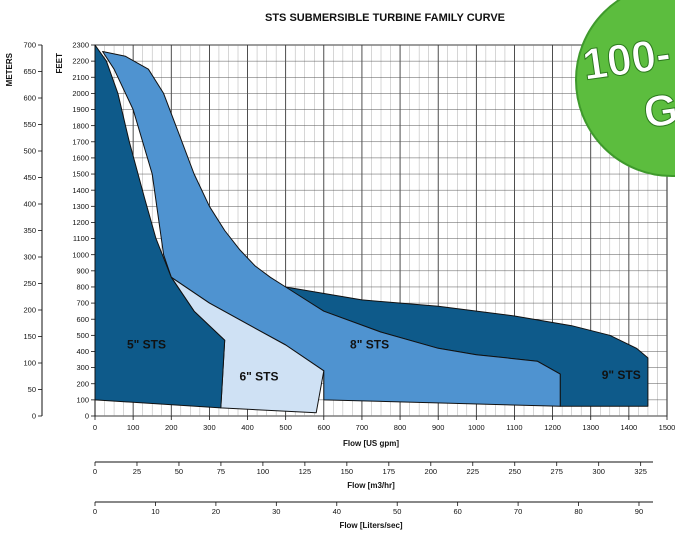  Describe the element at coordinates (160, 226) in the screenshot. I see `series-area` at that location.